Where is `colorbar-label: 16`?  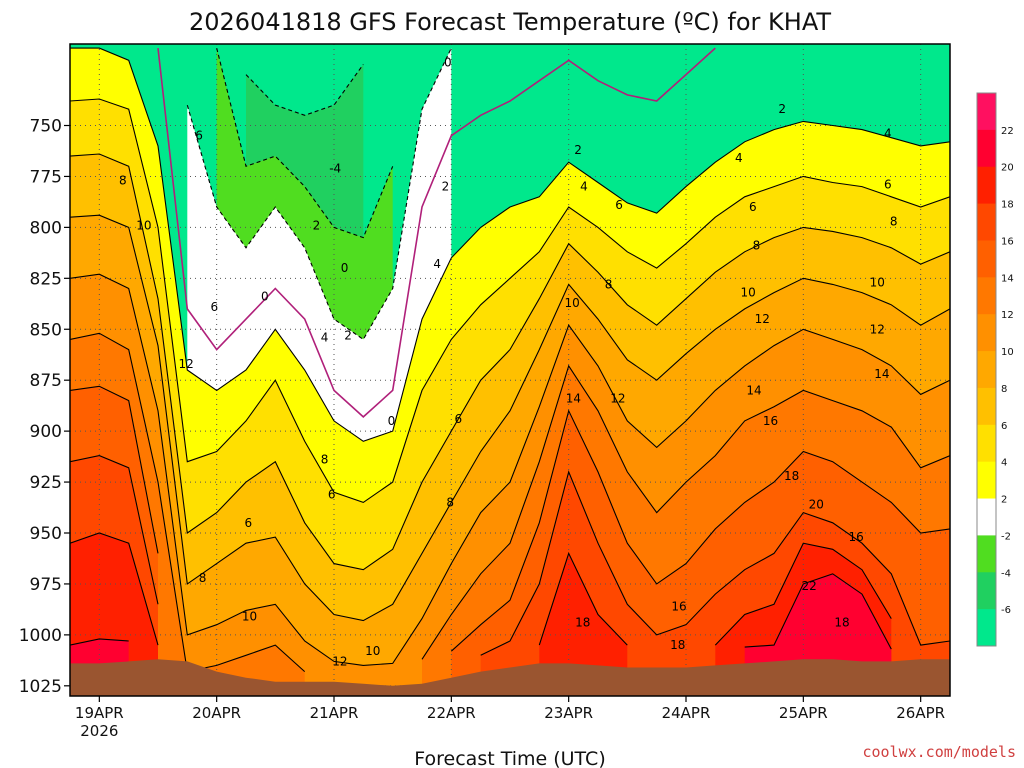 colorbar-label: 16 is located at coordinates (1007, 241).